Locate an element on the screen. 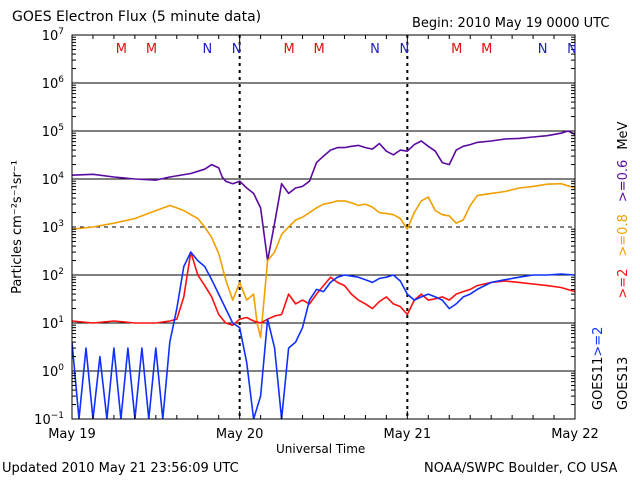  legend-item: >=0.8 is located at coordinates (623, 235).